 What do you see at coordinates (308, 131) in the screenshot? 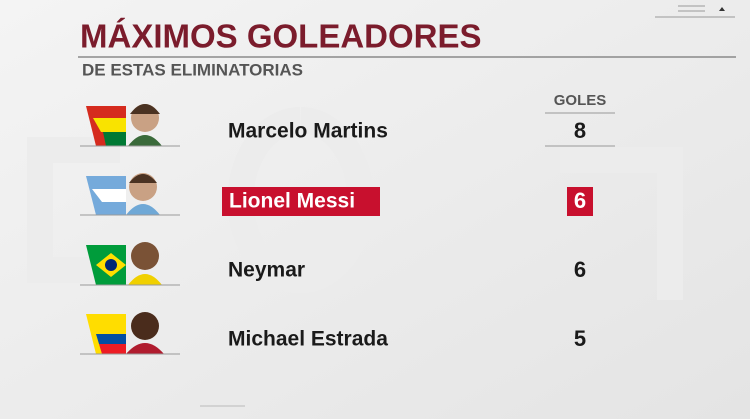
I see `player-name: Marcelo Martins` at bounding box center [308, 131].